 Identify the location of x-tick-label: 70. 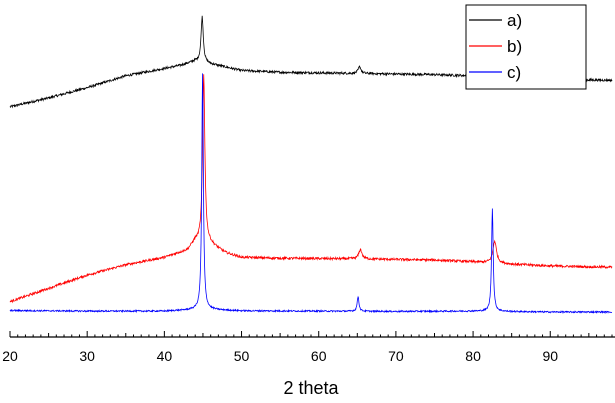
(396, 356).